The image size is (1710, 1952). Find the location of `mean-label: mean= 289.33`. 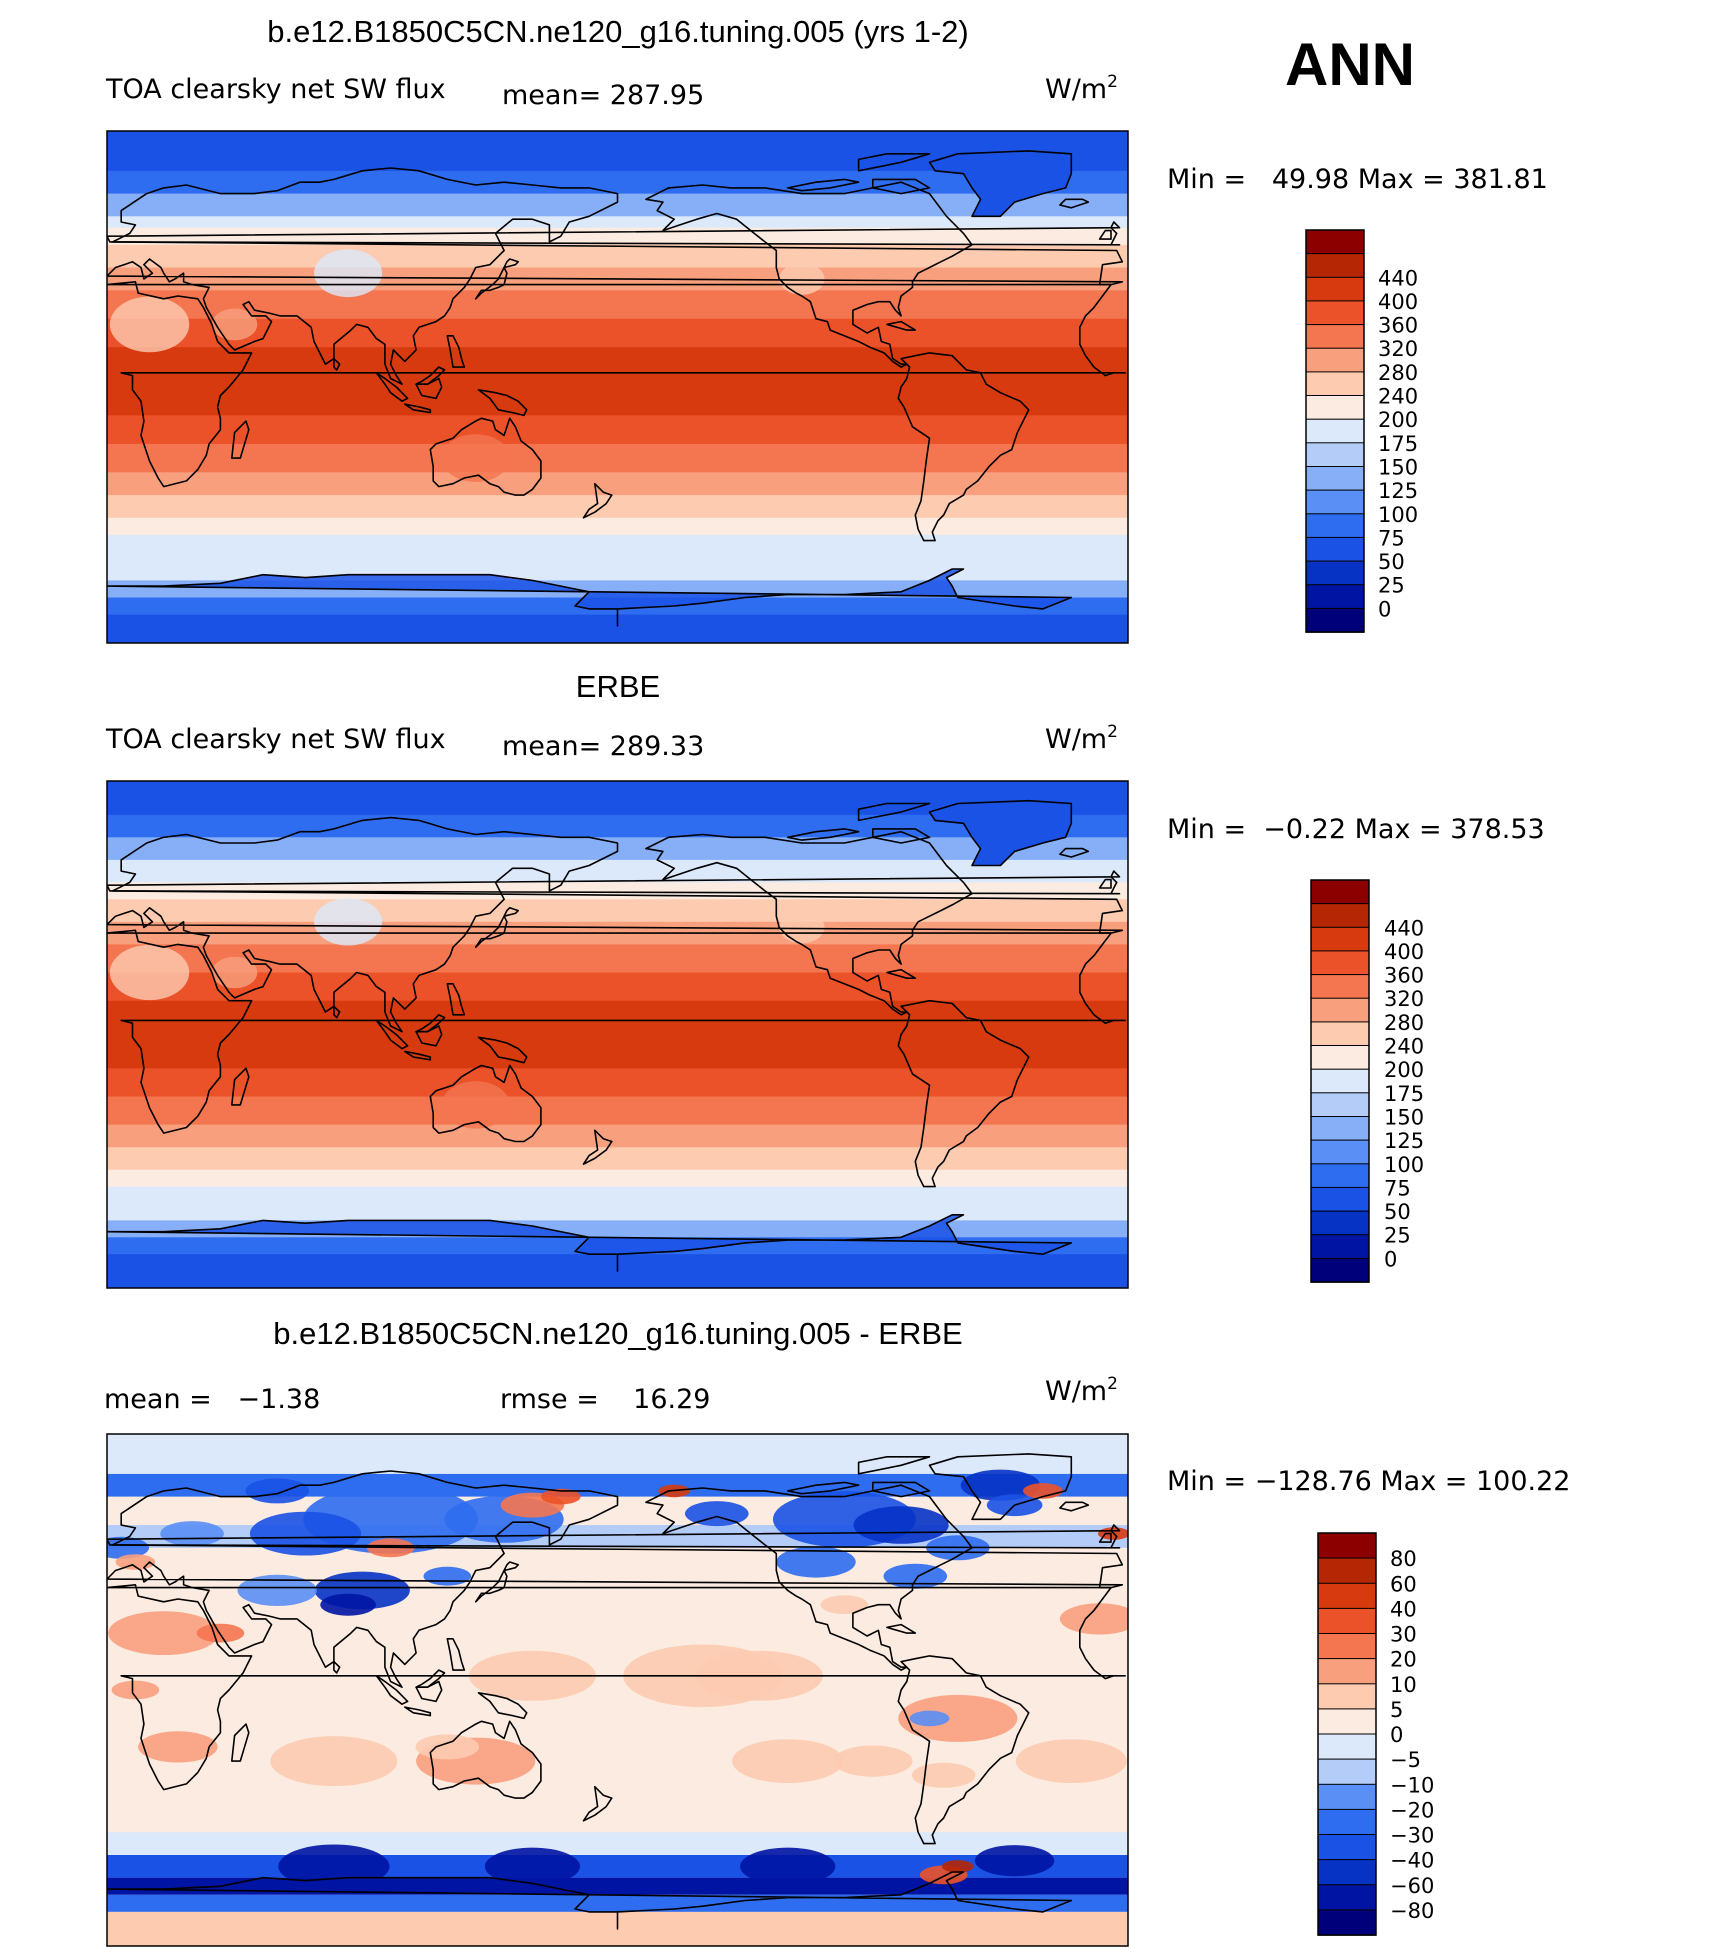

mean-label: mean= 289.33 is located at coordinates (603, 746).